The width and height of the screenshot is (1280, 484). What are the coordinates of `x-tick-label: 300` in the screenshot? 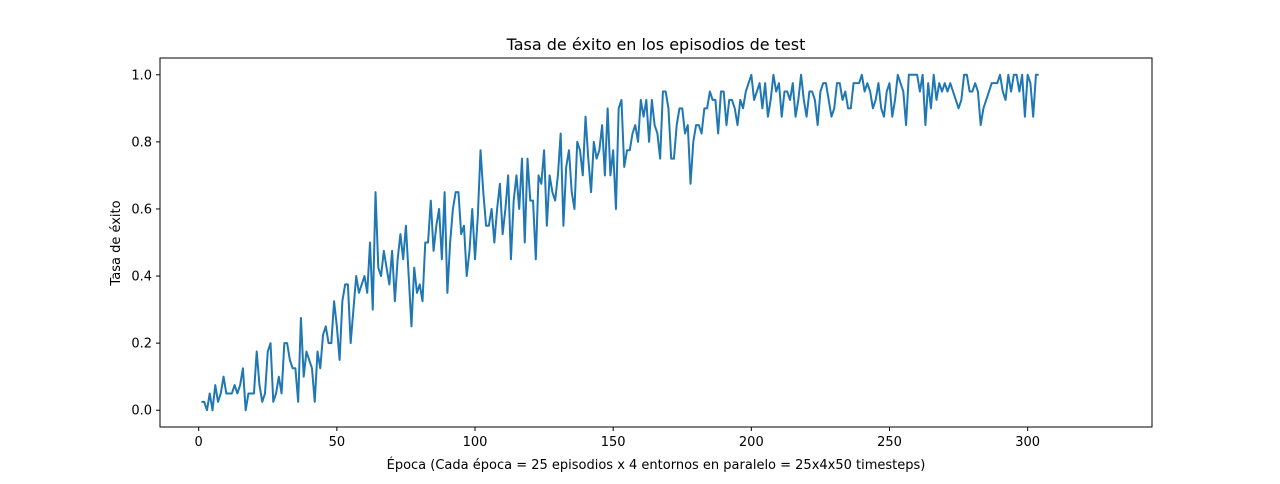 It's located at (1027, 442).